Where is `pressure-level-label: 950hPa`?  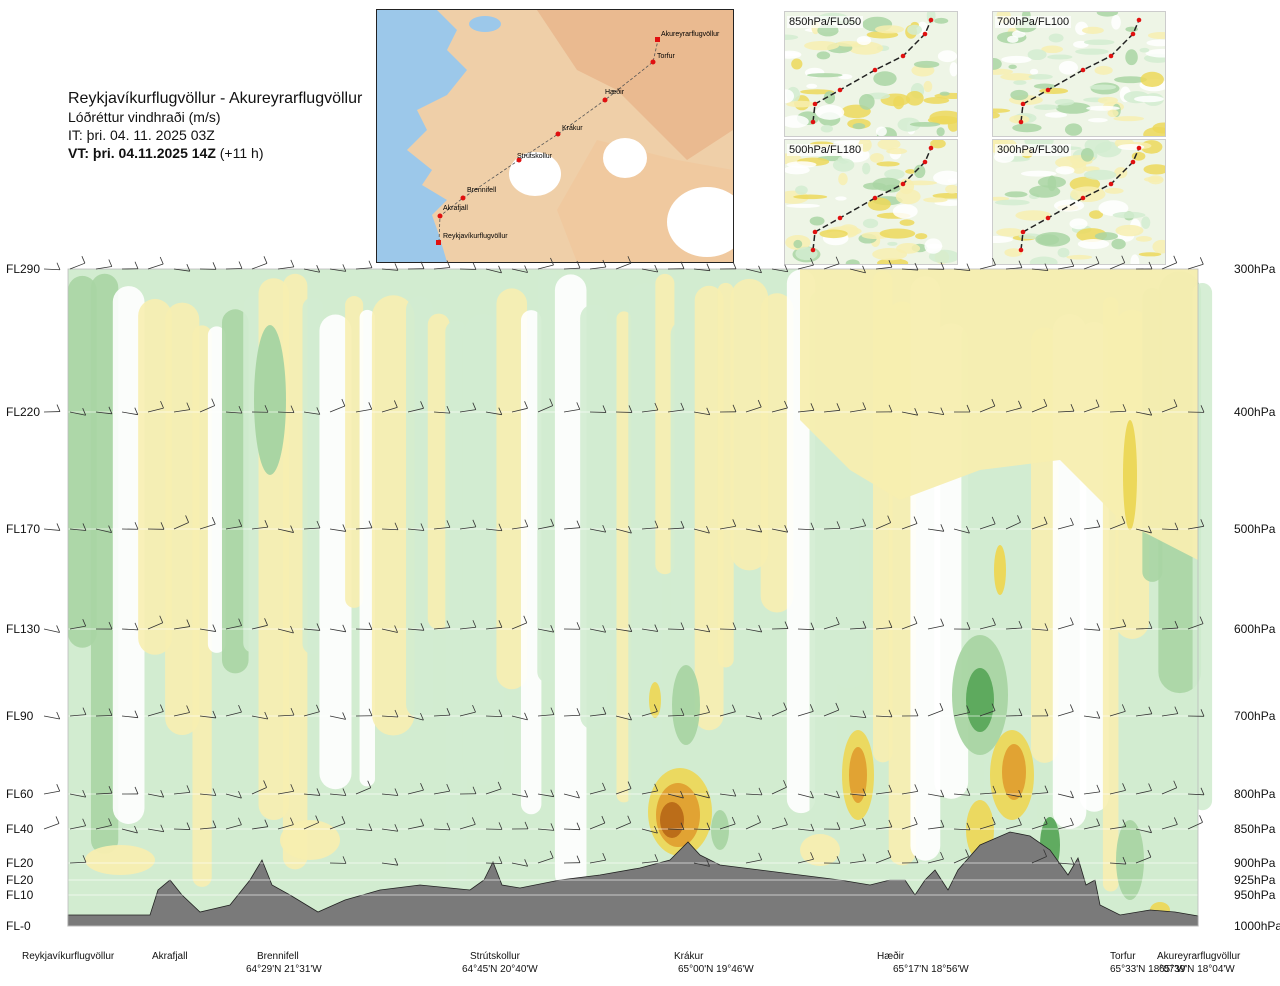 pressure-level-label: 950hPa is located at coordinates (1254, 895).